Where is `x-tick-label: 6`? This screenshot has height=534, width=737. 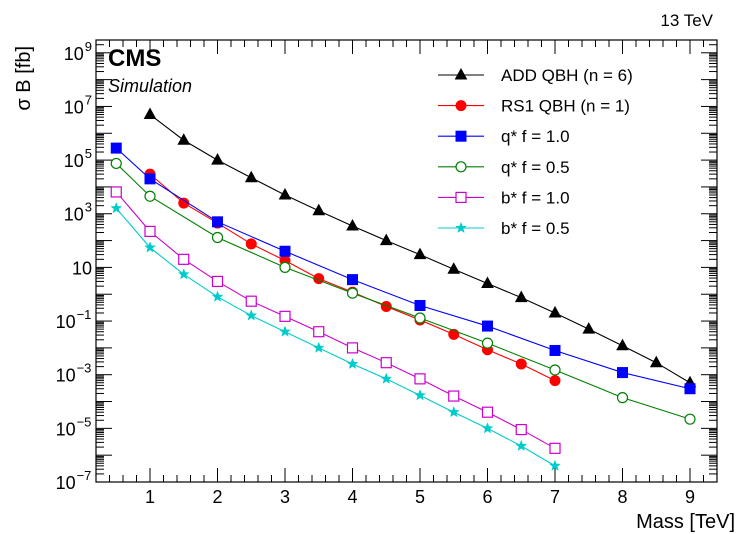 x-tick-label: 6 is located at coordinates (487, 497).